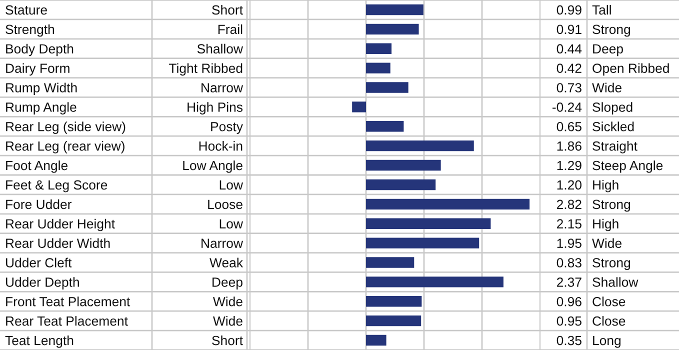 This screenshot has width=679, height=350. What do you see at coordinates (41, 108) in the screenshot?
I see `y-tick-label: Rump Angle` at bounding box center [41, 108].